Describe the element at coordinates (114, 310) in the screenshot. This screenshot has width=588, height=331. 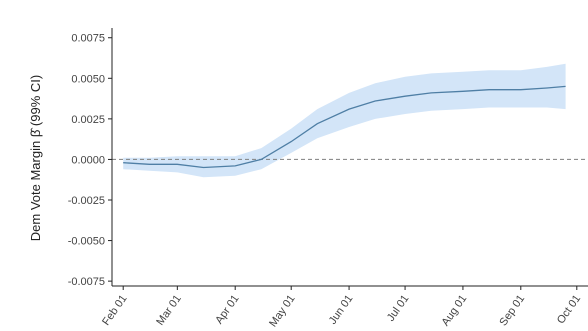
I see `x-tick-label: Feb 01` at that location.